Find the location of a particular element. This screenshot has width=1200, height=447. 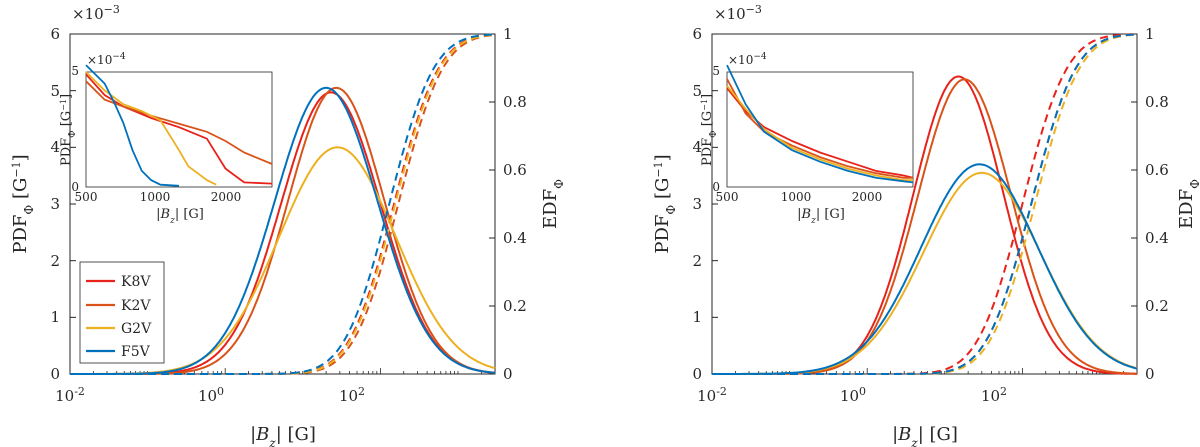

left-ytick-5: 5 is located at coordinates (55, 91).